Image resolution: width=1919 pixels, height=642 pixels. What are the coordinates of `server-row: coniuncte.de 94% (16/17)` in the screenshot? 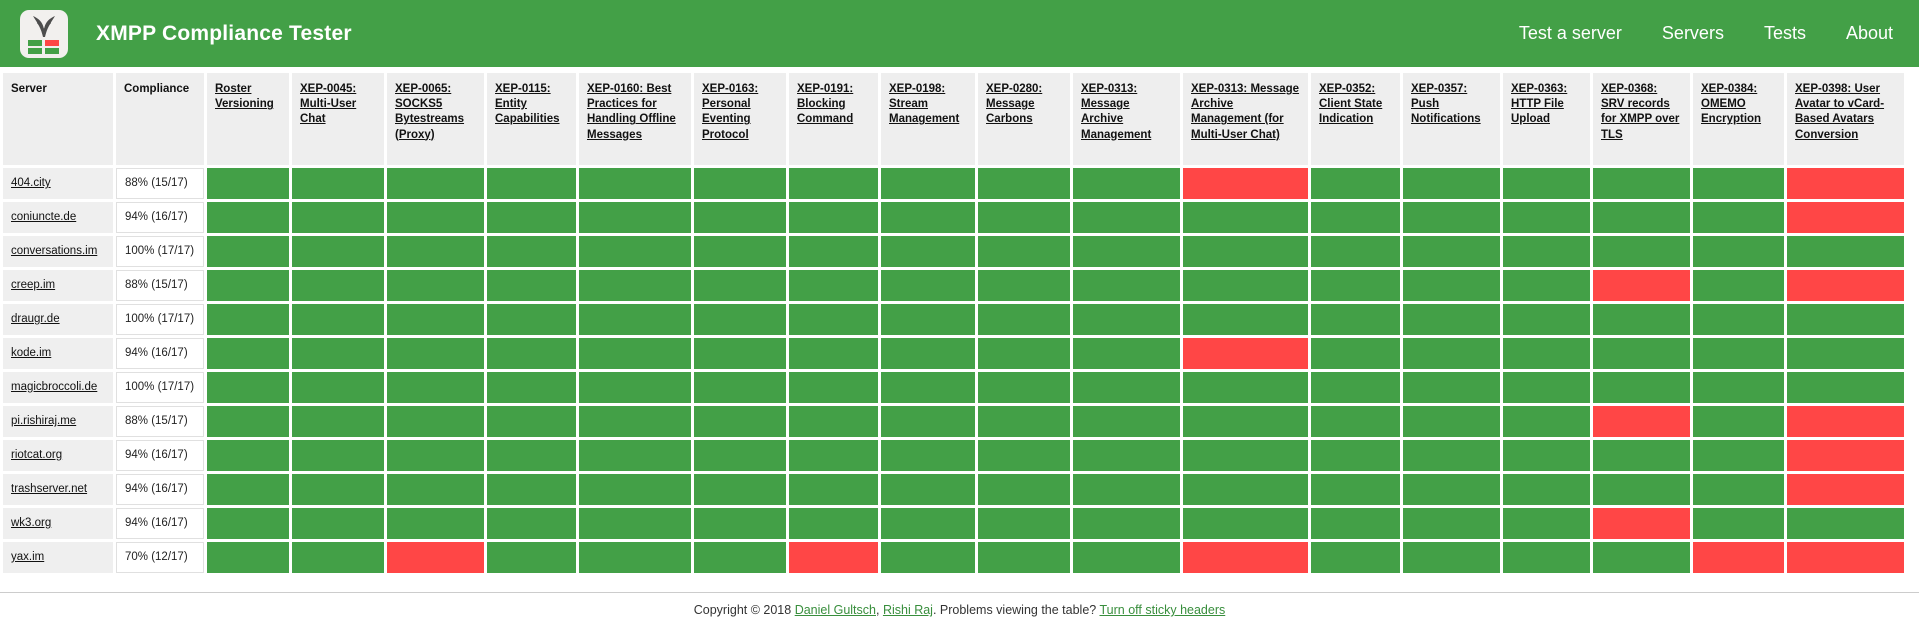 It's located at (953, 217).